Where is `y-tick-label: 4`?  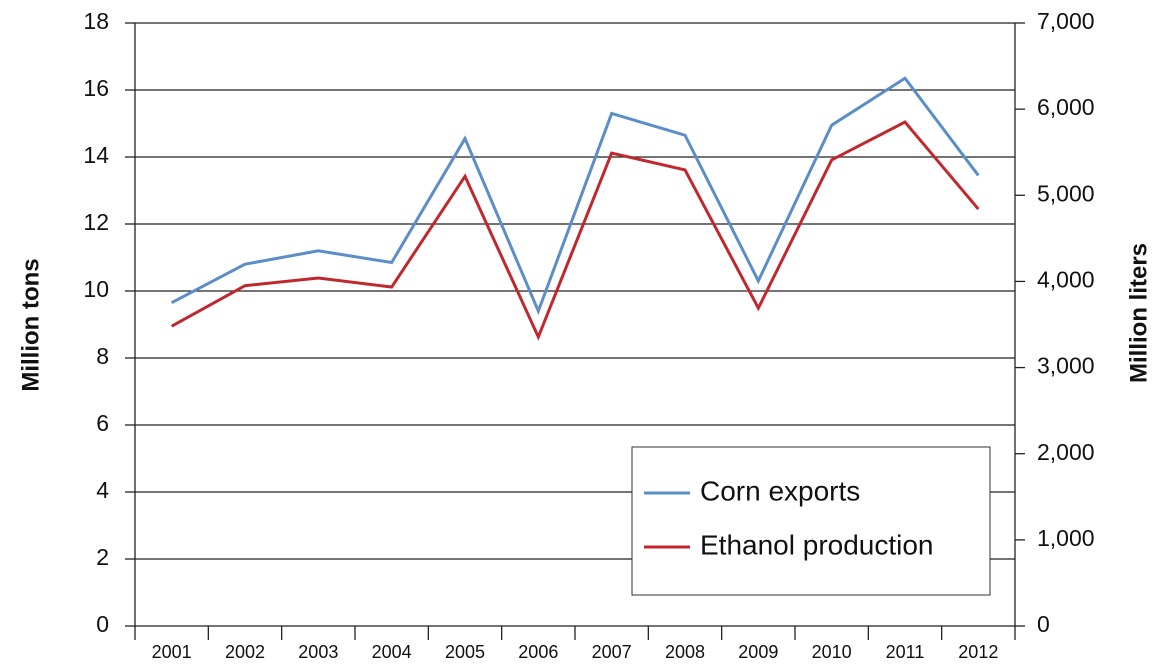 y-tick-label: 4 is located at coordinates (102, 490).